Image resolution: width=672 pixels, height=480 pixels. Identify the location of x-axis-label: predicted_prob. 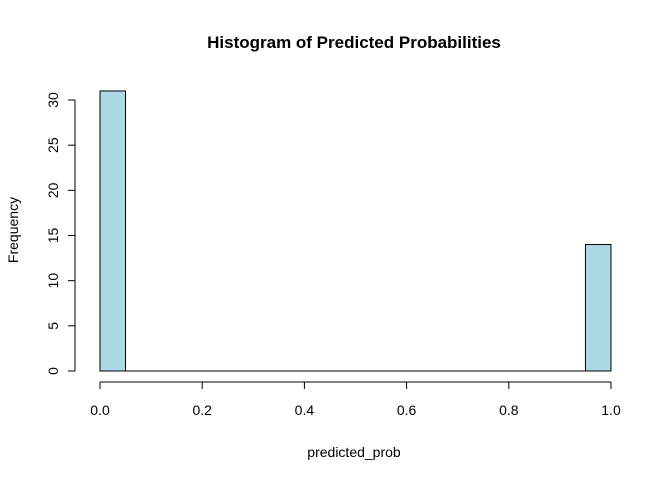
(354, 452).